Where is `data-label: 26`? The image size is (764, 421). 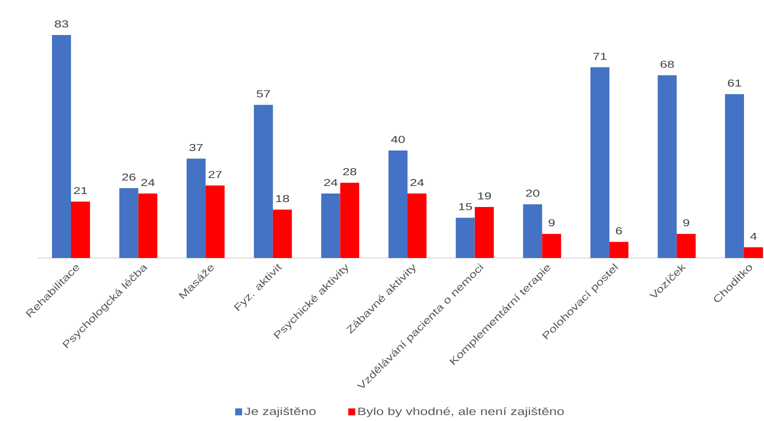
data-label: 26 is located at coordinates (129, 177).